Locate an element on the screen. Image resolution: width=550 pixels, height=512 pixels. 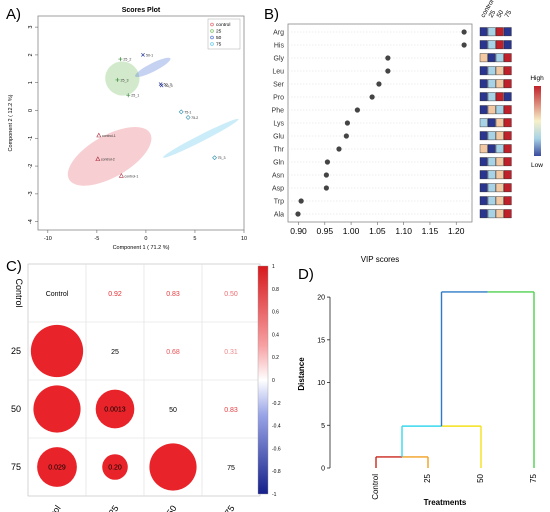
vip-category-label: Glu is located at coordinates (278, 137).